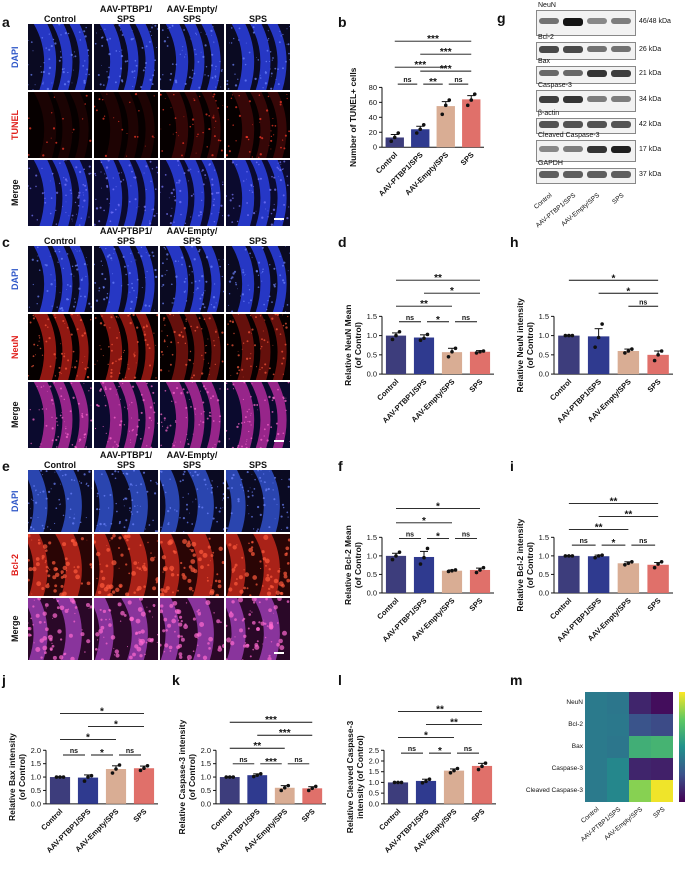  What do you see at coordinates (546, 37) in the screenshot?
I see `blot-protein-label: Bcl-2` at bounding box center [546, 37].